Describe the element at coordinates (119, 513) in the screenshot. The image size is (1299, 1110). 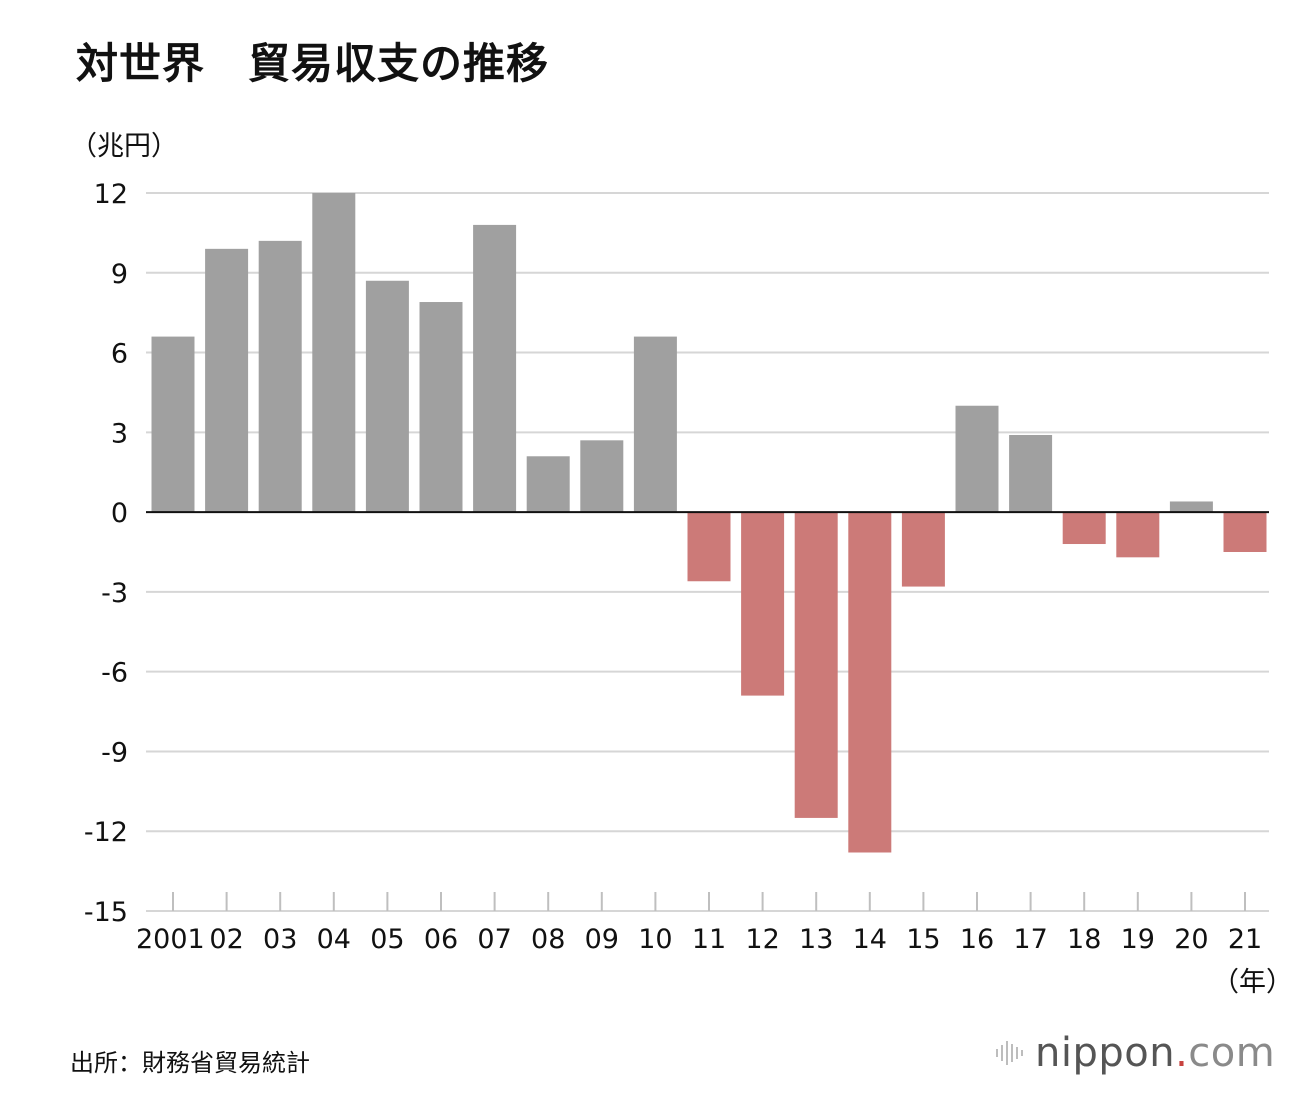
I see `y-tick-label: 0` at that location.